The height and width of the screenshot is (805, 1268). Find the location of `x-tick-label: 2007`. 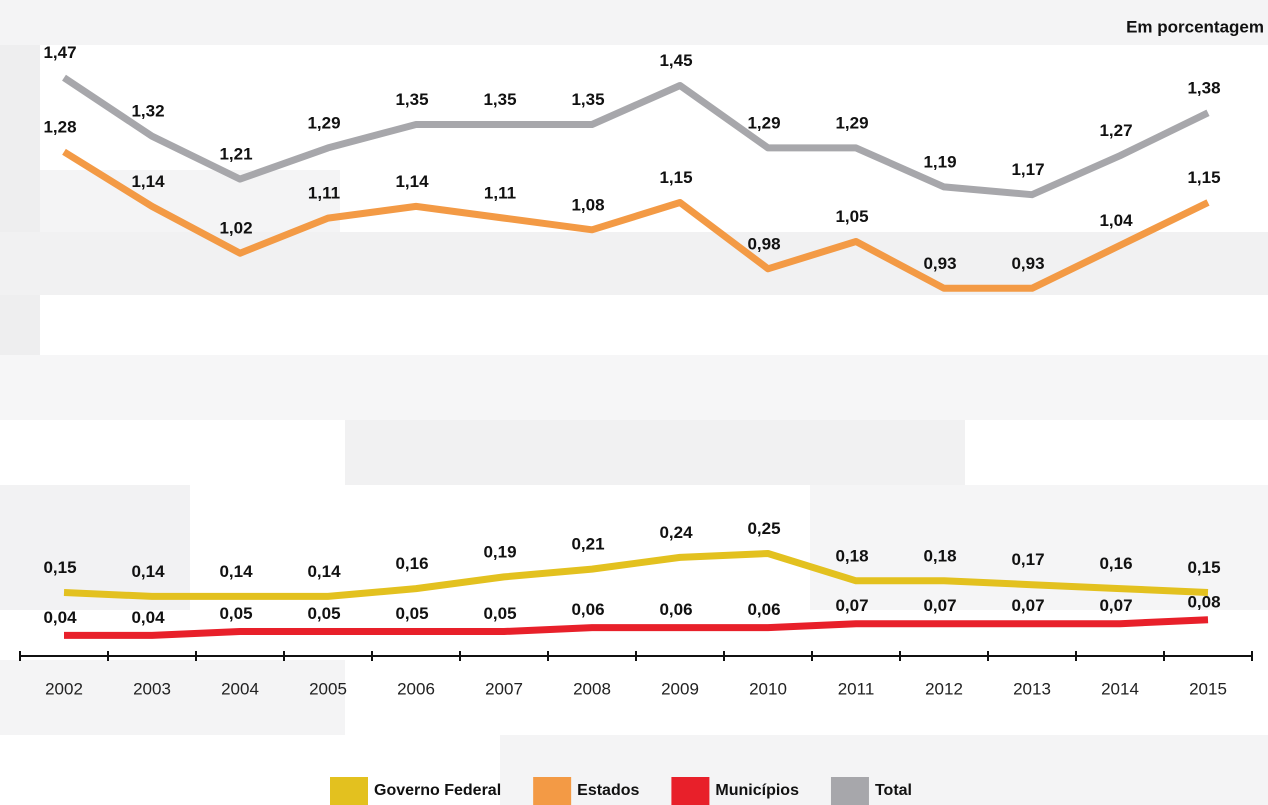

x-tick-label: 2007 is located at coordinates (504, 688).